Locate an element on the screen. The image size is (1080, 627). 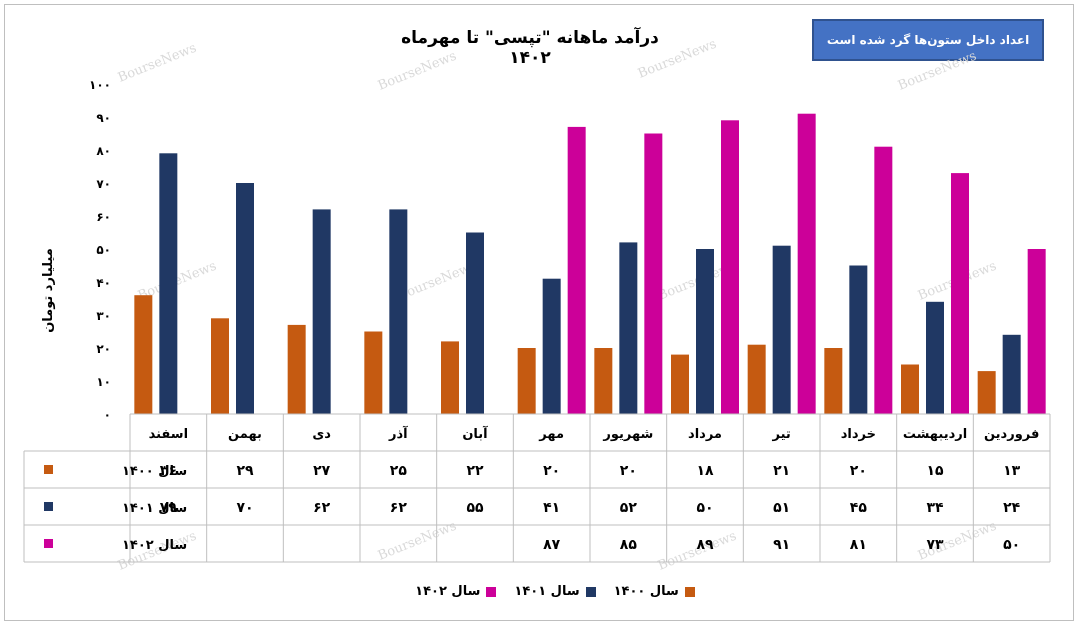
data-label: ۸۱ is located at coordinates (858, 545).